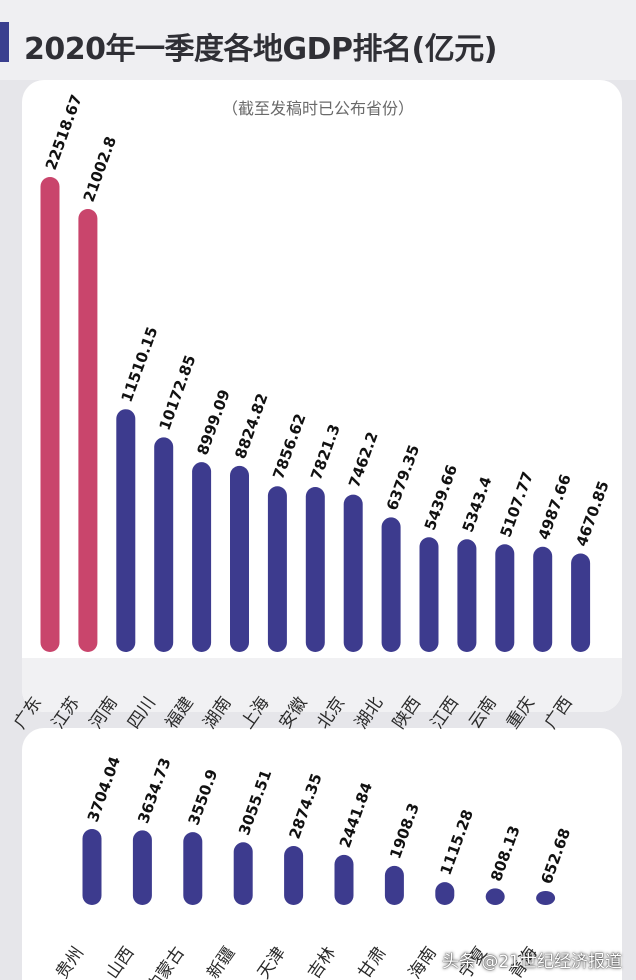 The image size is (636, 980). I want to click on category-label-海南: 海南, so click(423, 961).